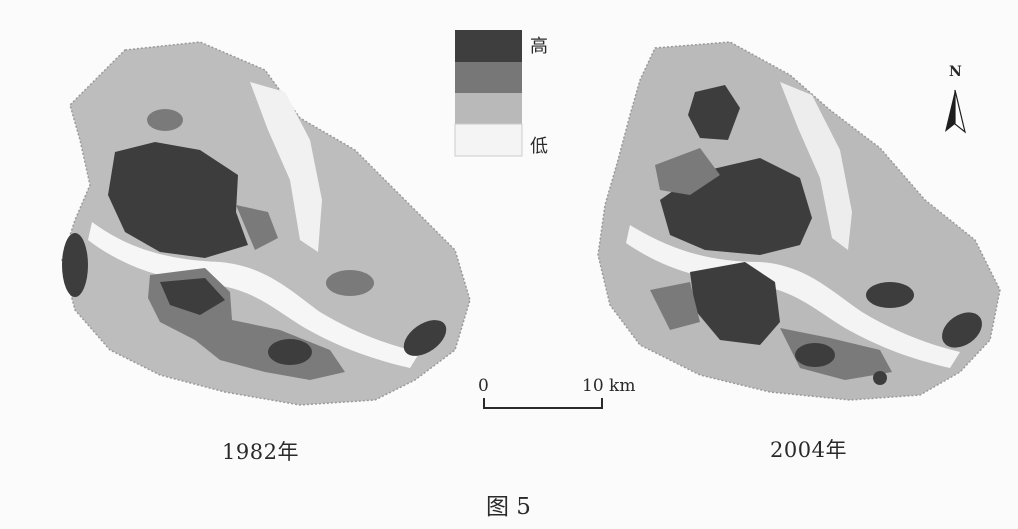  I want to click on map-1982-southeast-high, so click(290, 352).